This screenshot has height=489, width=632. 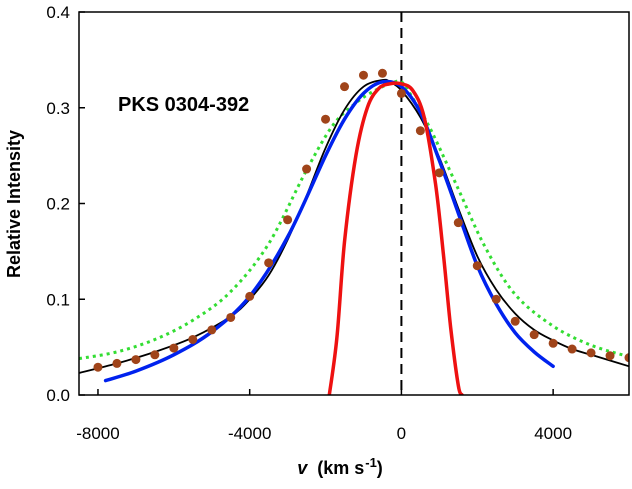 I want to click on x-tick-label: 4000, so click(x=553, y=433).